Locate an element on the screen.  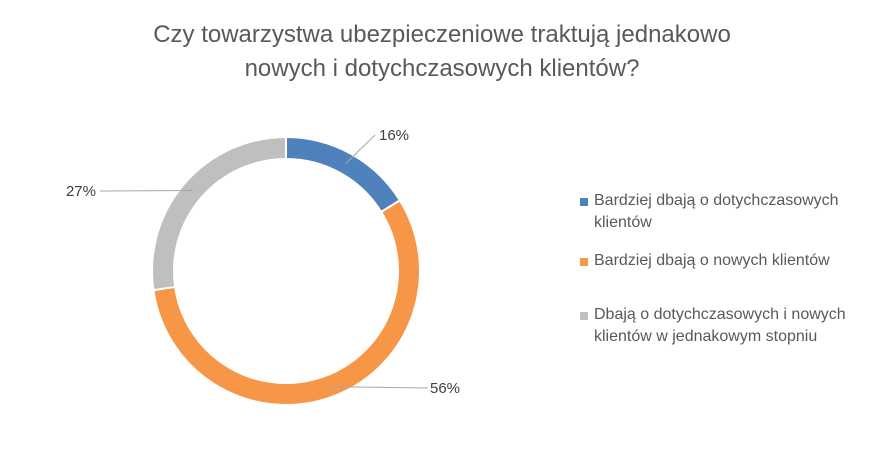
legend-swatch-orange is located at coordinates (584, 262).